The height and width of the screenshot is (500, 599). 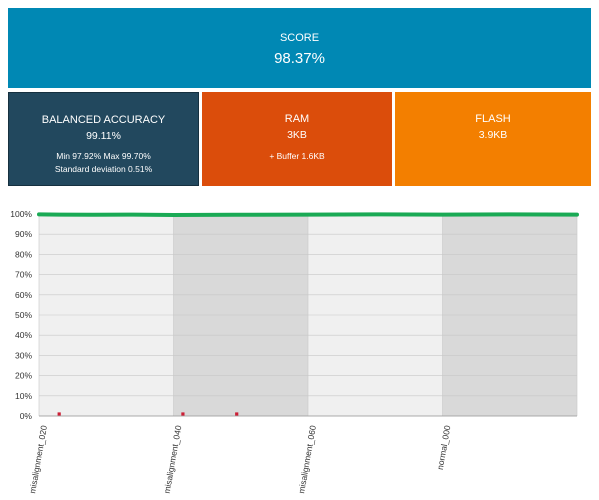 I want to click on y-tick-label: 50%, so click(x=23, y=315).